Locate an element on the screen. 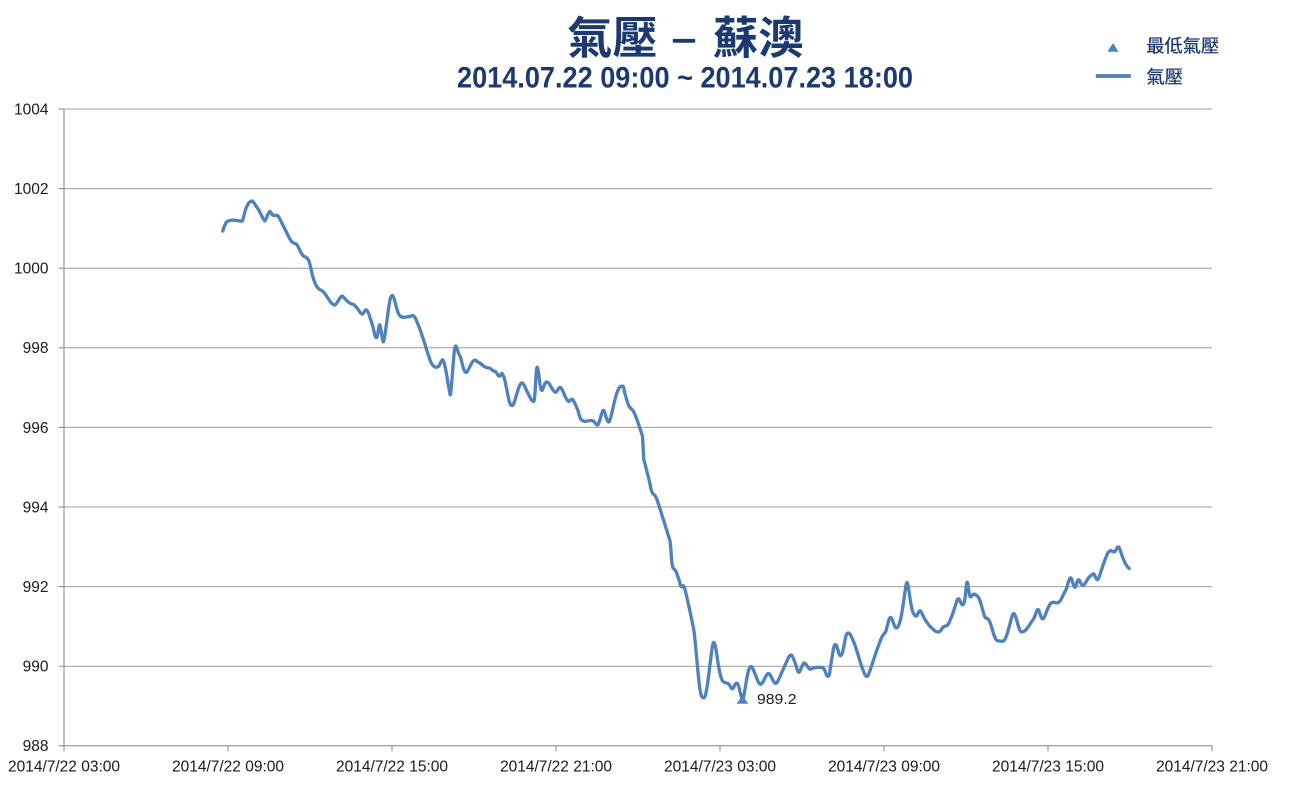 This screenshot has height=800, width=1300. svg-text: 998 is located at coordinates (36, 348).